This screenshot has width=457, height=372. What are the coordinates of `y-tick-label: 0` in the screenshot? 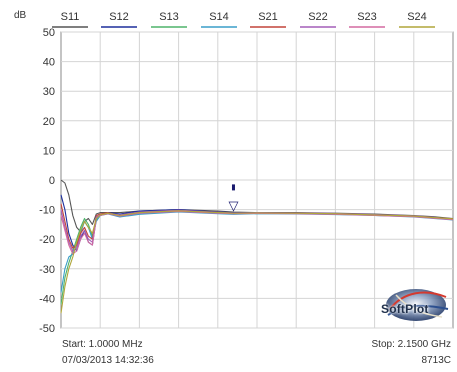 It's located at (52, 181).